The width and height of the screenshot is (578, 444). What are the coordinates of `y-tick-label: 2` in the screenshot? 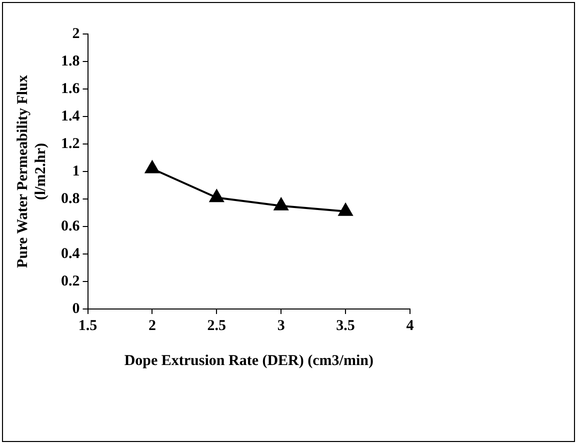 It's located at (76, 34).